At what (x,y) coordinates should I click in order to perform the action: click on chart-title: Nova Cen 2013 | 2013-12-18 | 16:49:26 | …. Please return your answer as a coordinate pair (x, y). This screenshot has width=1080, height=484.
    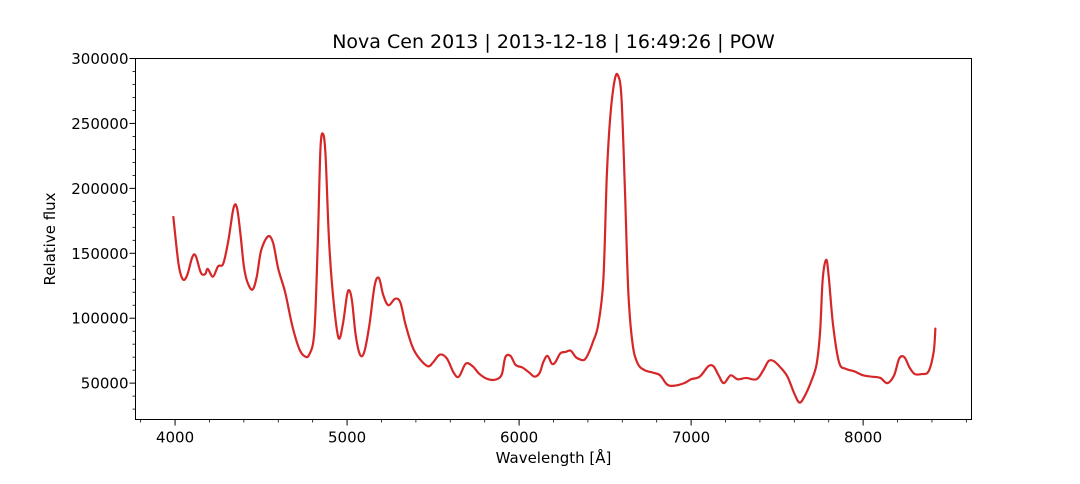
    Looking at the image, I should click on (553, 42).